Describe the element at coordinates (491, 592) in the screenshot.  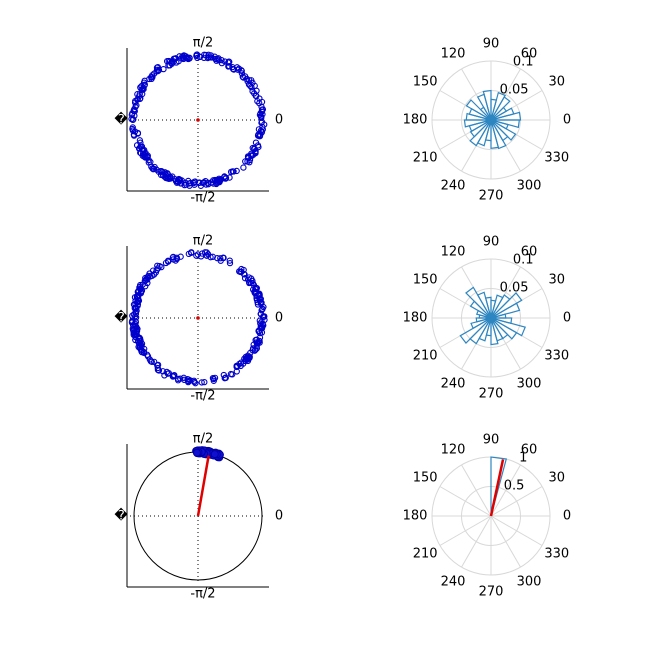
I see `angle-label: 270` at that location.